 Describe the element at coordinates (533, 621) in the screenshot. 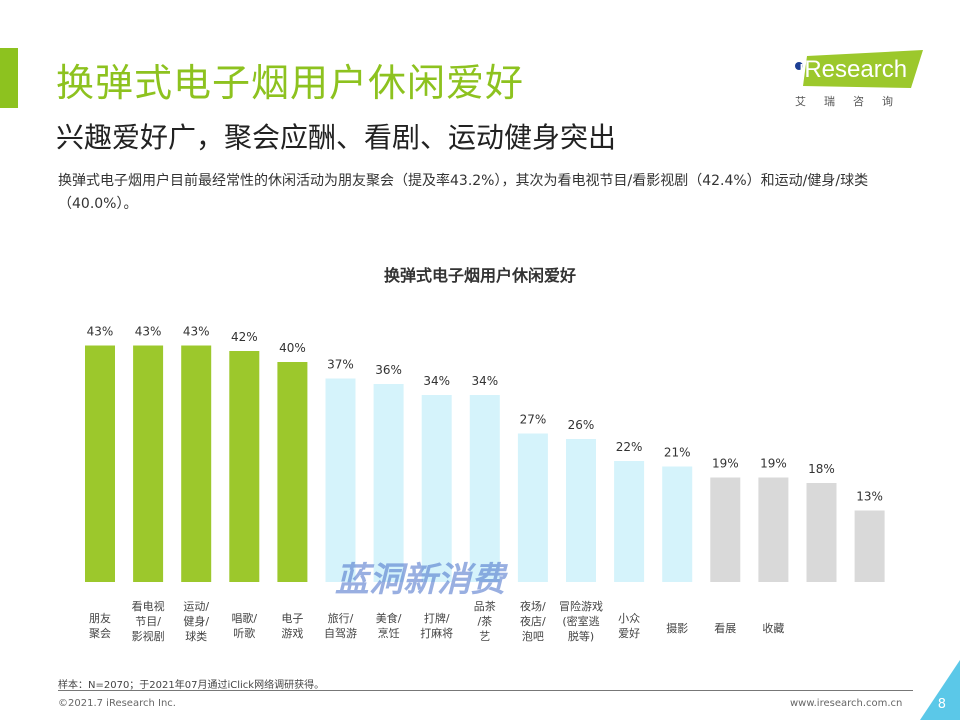

I see `category-label: 夜场/夜店/泡吧` at that location.